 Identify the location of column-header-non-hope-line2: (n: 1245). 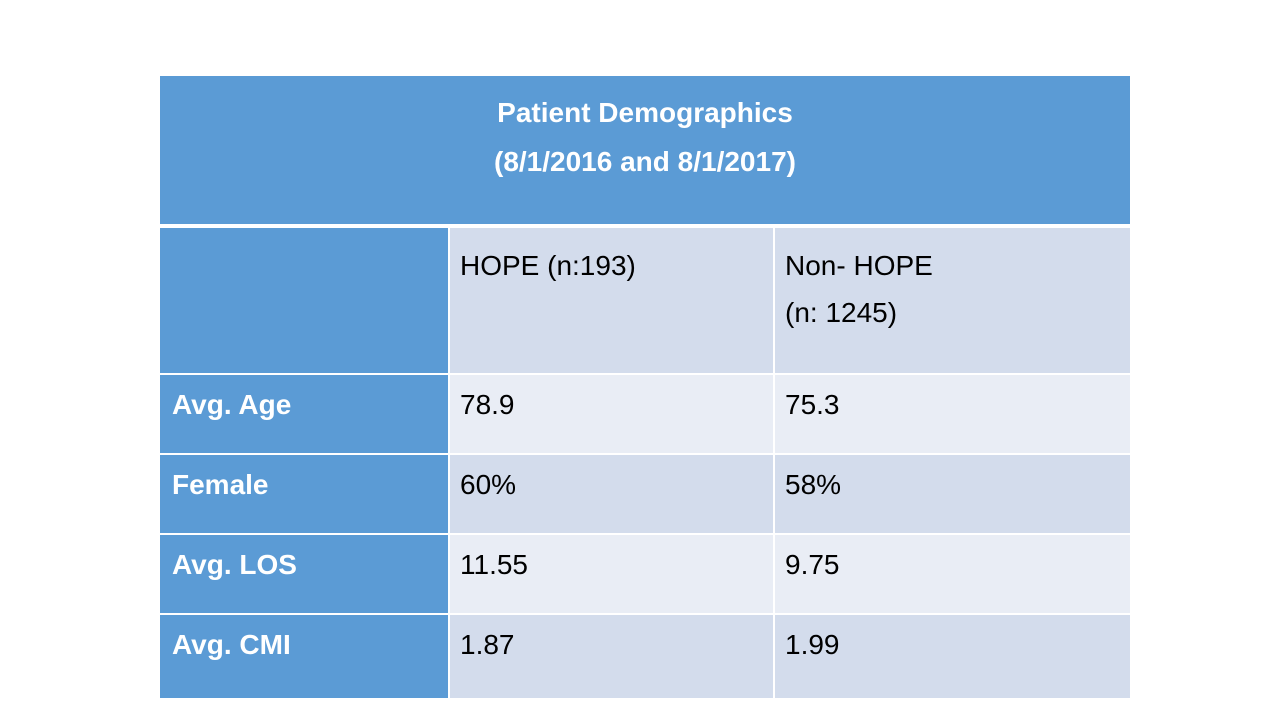
(841, 312).